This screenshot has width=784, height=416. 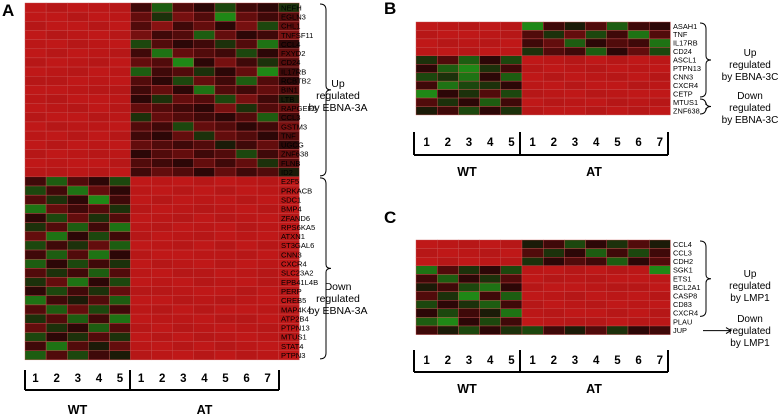 What do you see at coordinates (296, 81) in the screenshot?
I see `gene-label: RCBTB2` at bounding box center [296, 81].